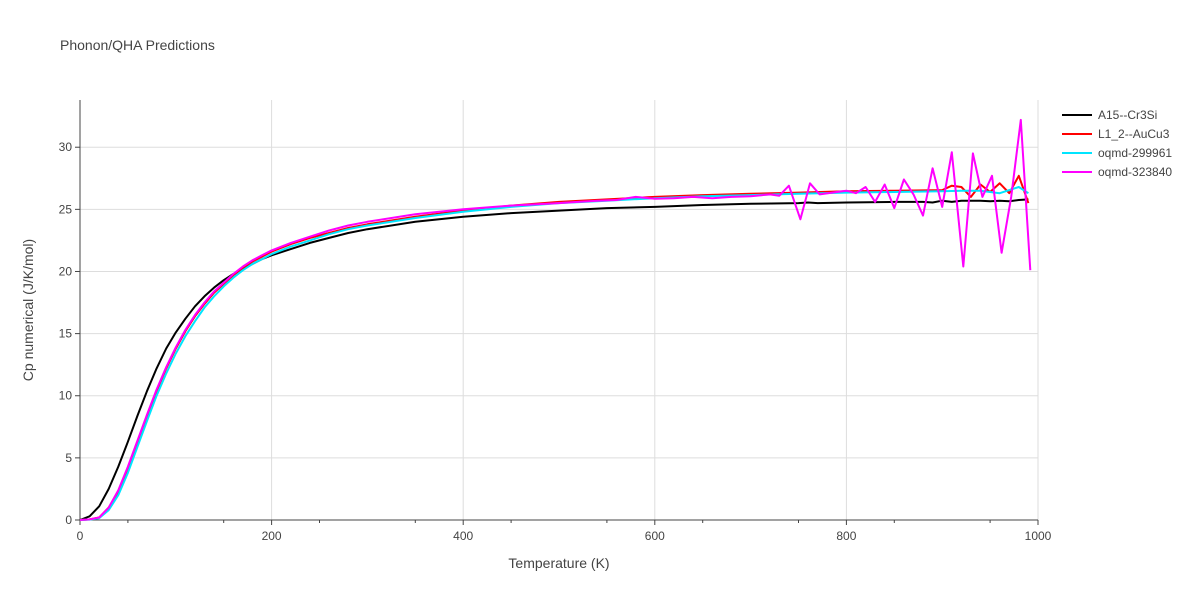 The width and height of the screenshot is (1200, 605). I want to click on legend-item-L1_2--AuCu3: L1_2--AuCu3, so click(1116, 134).